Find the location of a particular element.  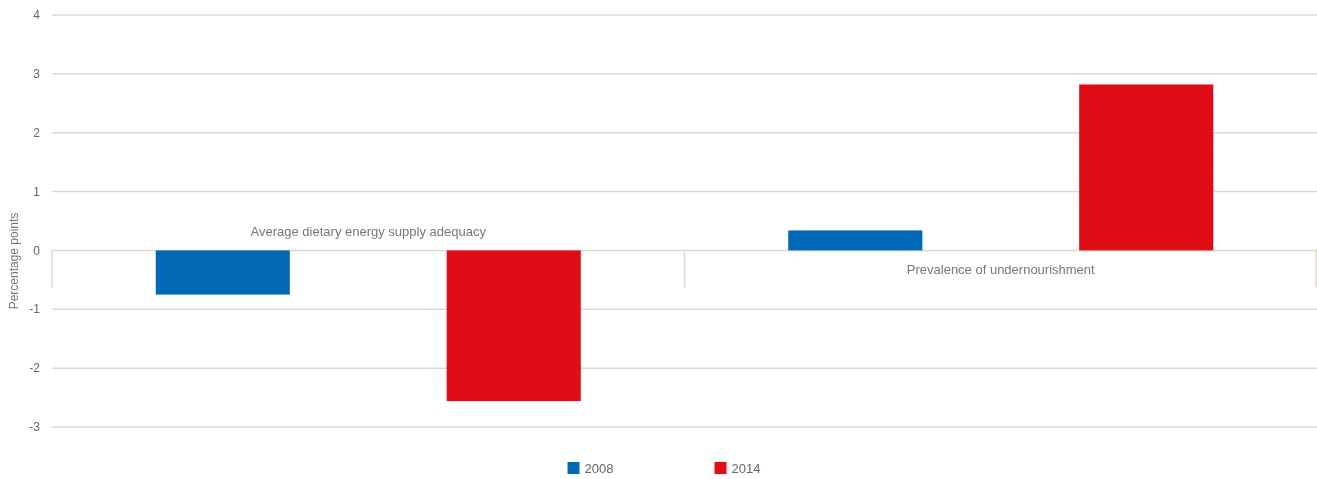

x-tick-label: Prevalence of undernourishment is located at coordinates (1001, 270).